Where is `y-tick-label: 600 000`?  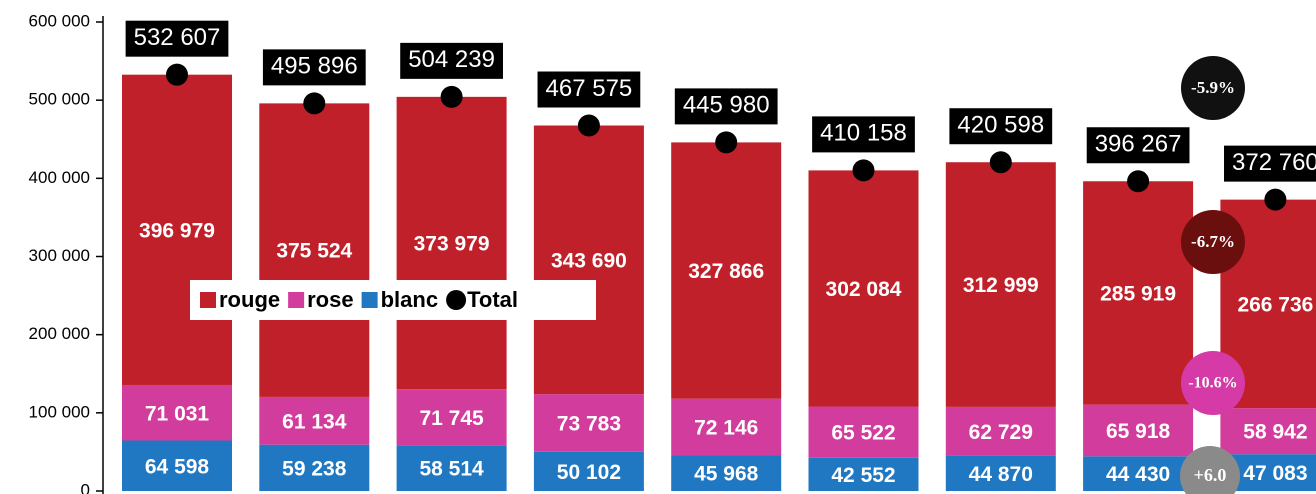 y-tick-label: 600 000 is located at coordinates (59, 20).